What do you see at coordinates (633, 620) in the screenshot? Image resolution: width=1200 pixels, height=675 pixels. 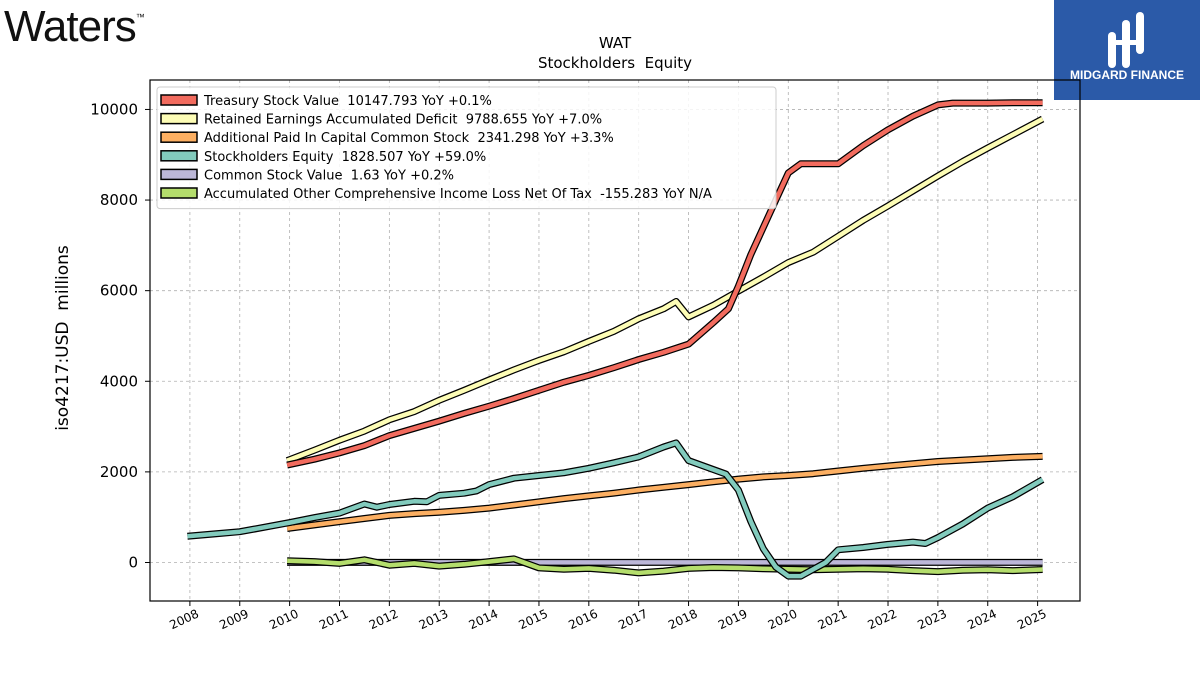 I see `x-tick-label: 2017` at bounding box center [633, 620].